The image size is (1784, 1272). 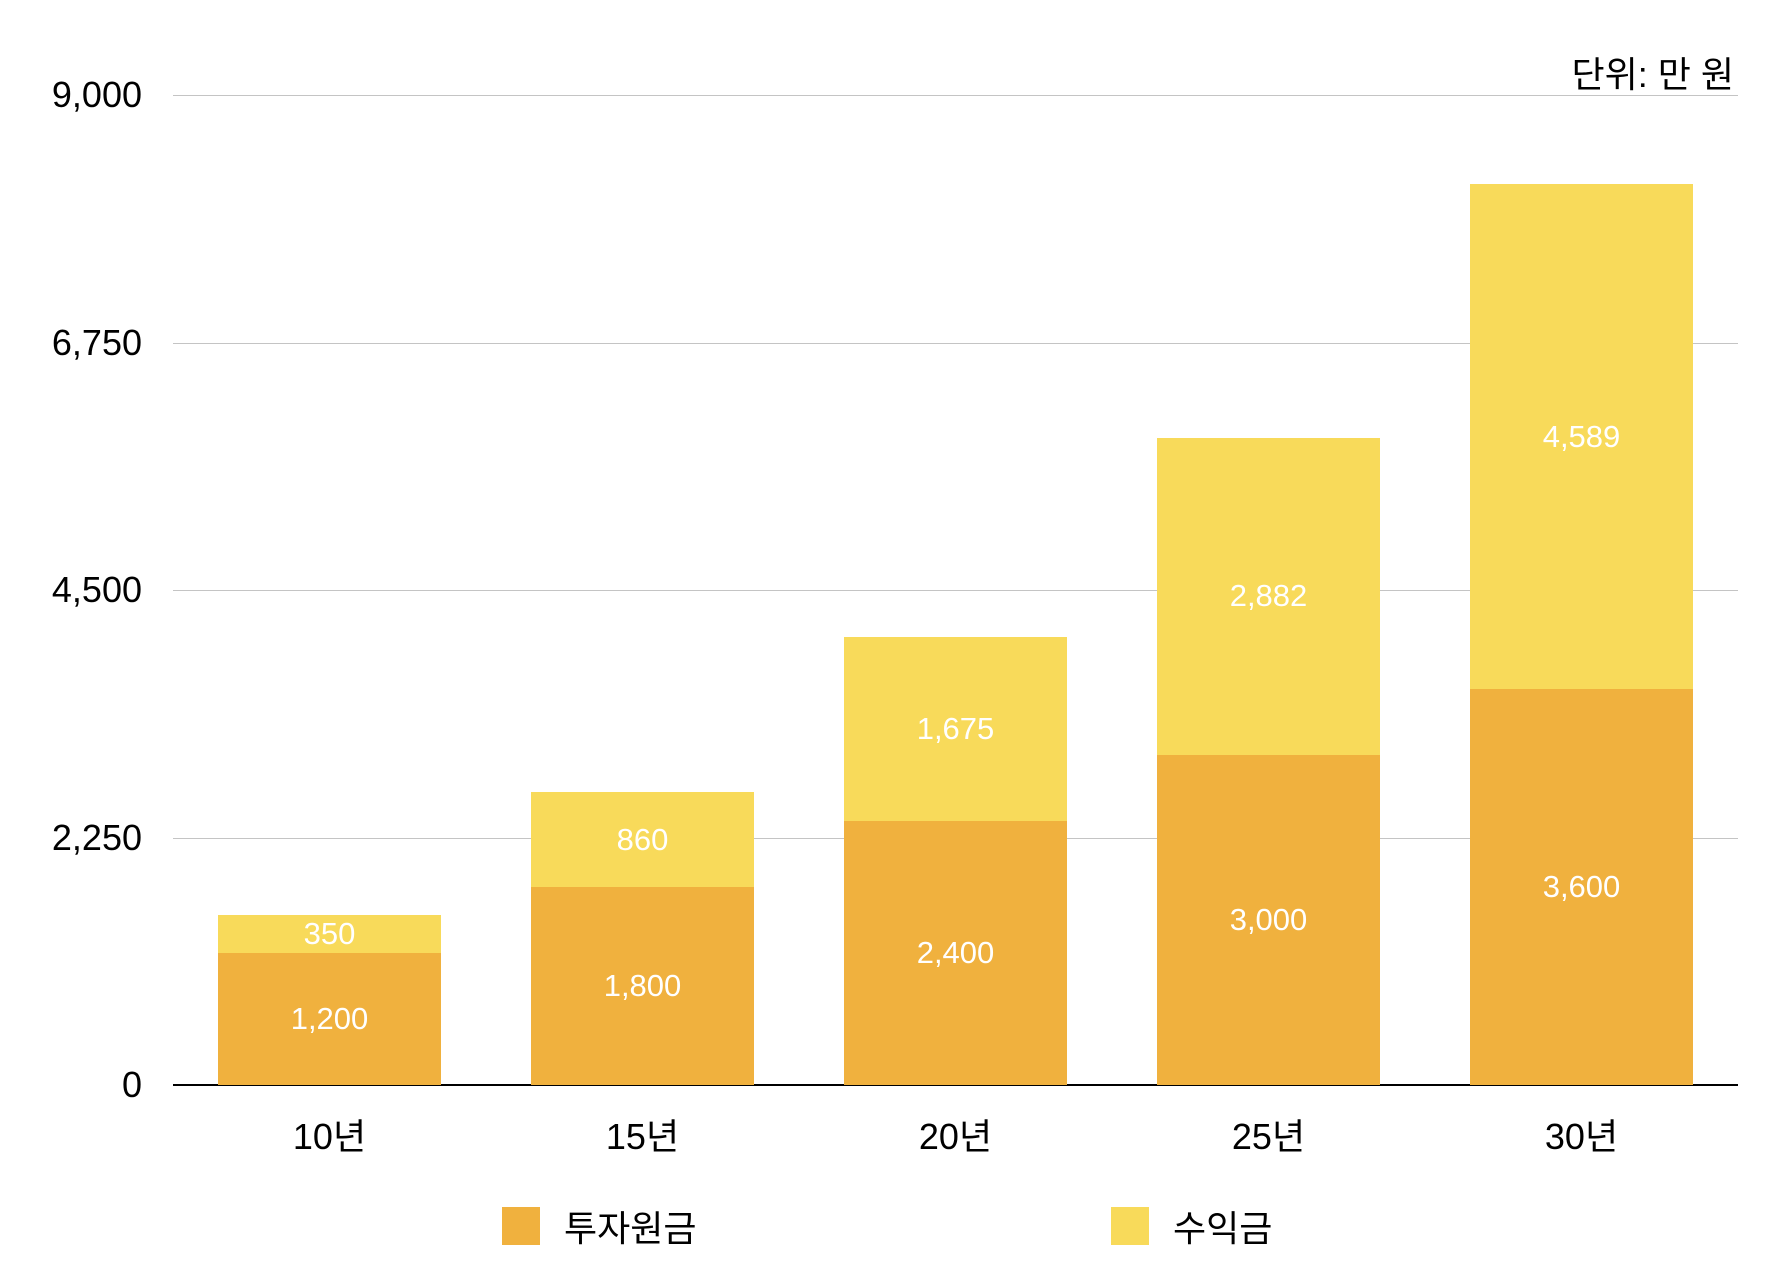 What do you see at coordinates (630, 1228) in the screenshot?
I see `legend-label-principal: 투자원금` at bounding box center [630, 1228].